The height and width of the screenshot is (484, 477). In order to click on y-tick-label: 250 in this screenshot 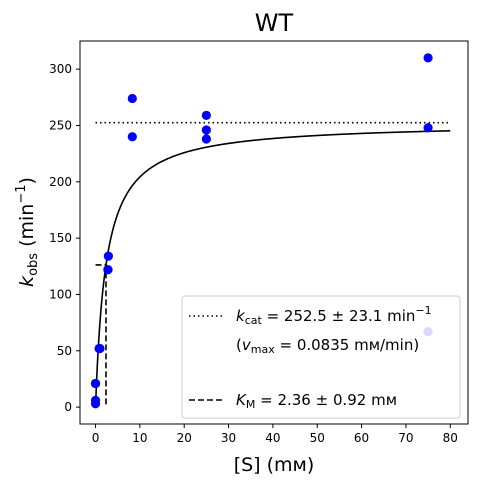, I will do `click(60, 125)`.